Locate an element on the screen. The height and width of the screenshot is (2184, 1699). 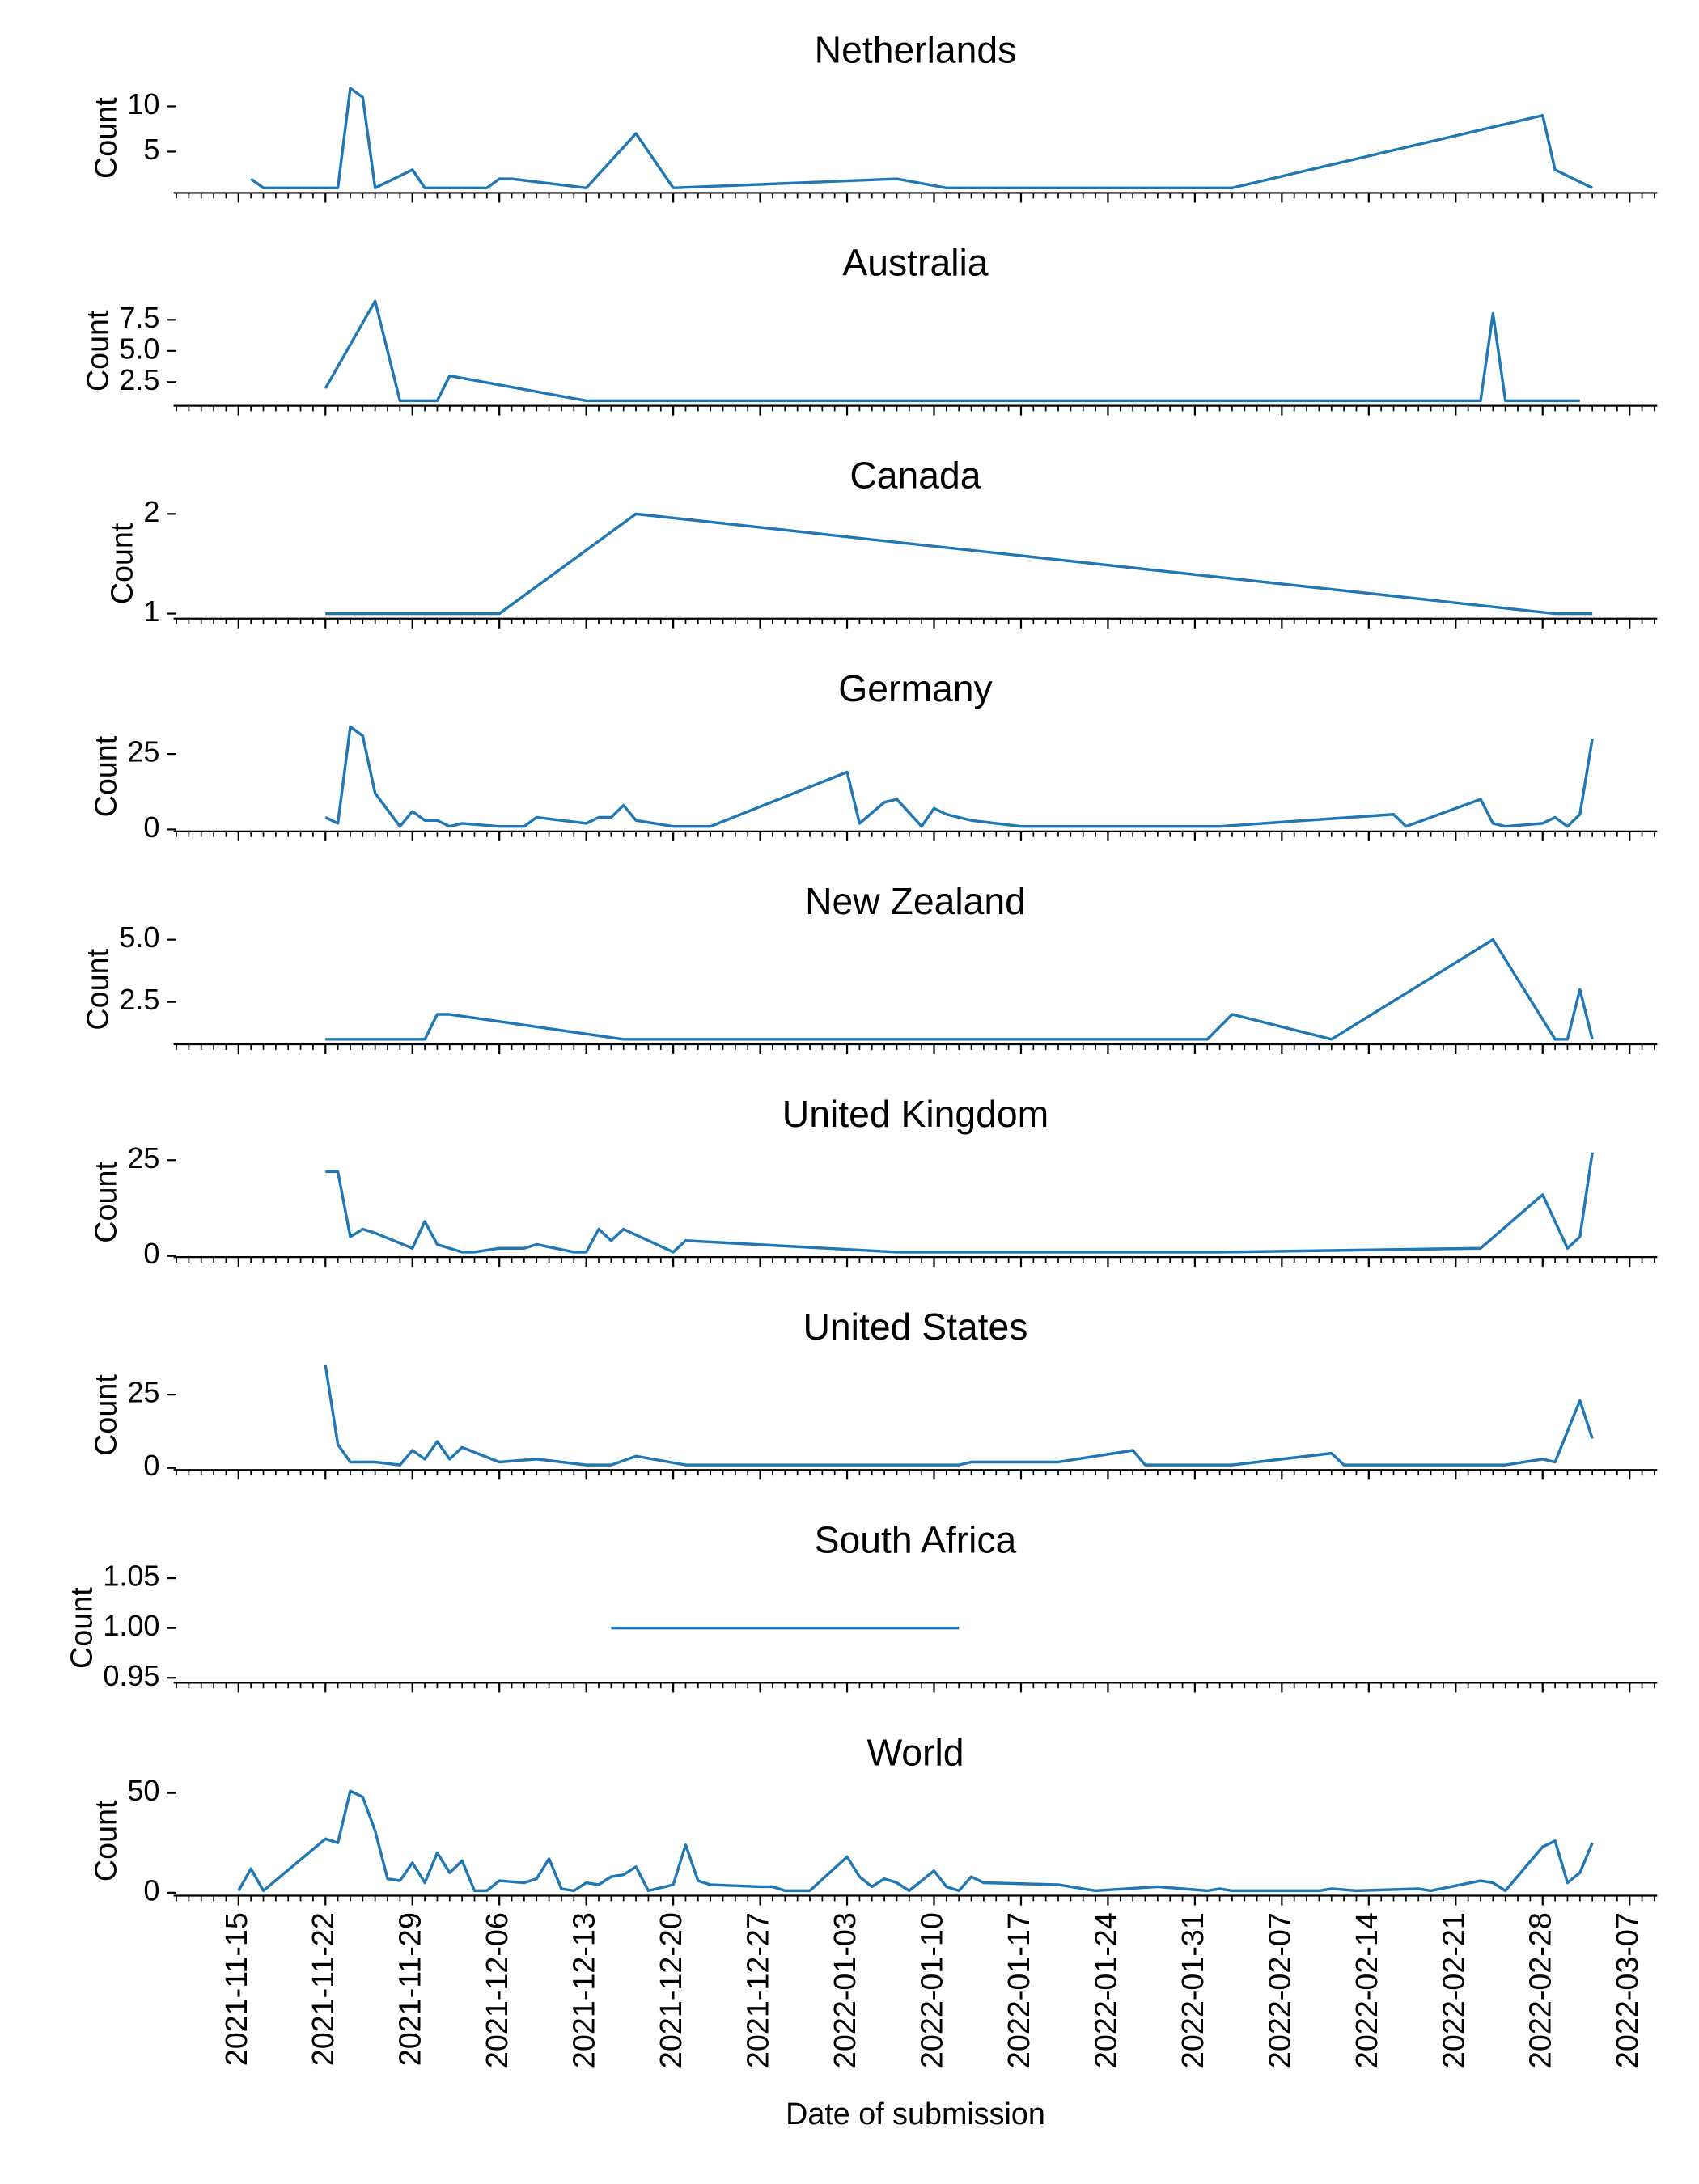
y-tick-label: 0.95 is located at coordinates (131, 1676).